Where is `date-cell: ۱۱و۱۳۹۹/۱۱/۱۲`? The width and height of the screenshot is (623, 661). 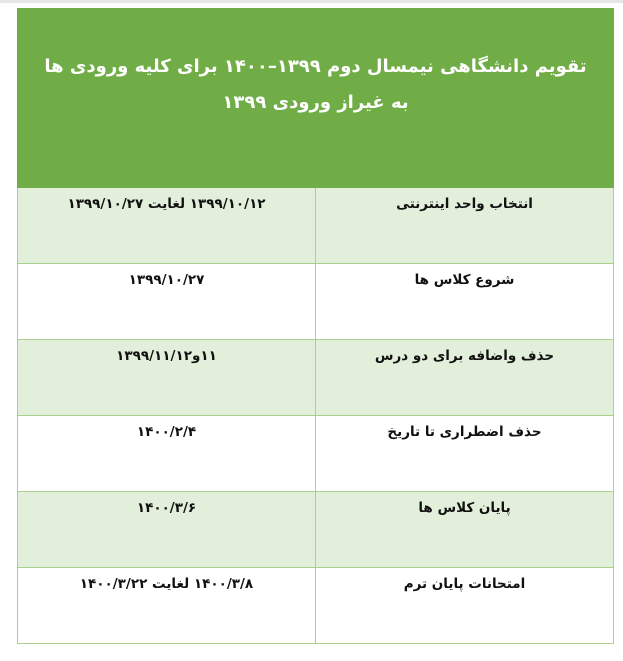 date-cell: ۱۱و۱۳۹۹/۱۱/۱۲ is located at coordinates (166, 377).